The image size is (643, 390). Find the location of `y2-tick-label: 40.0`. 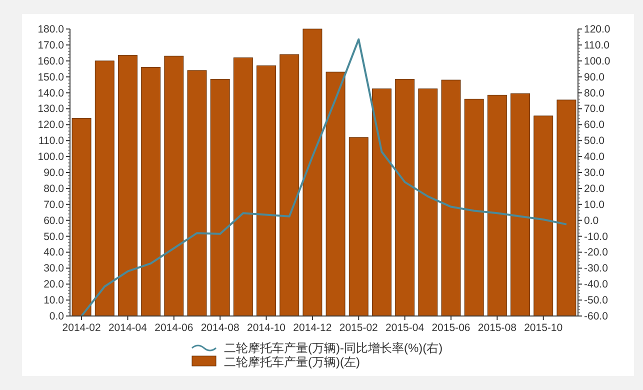

y2-tick-label: 40.0 is located at coordinates (594, 157).